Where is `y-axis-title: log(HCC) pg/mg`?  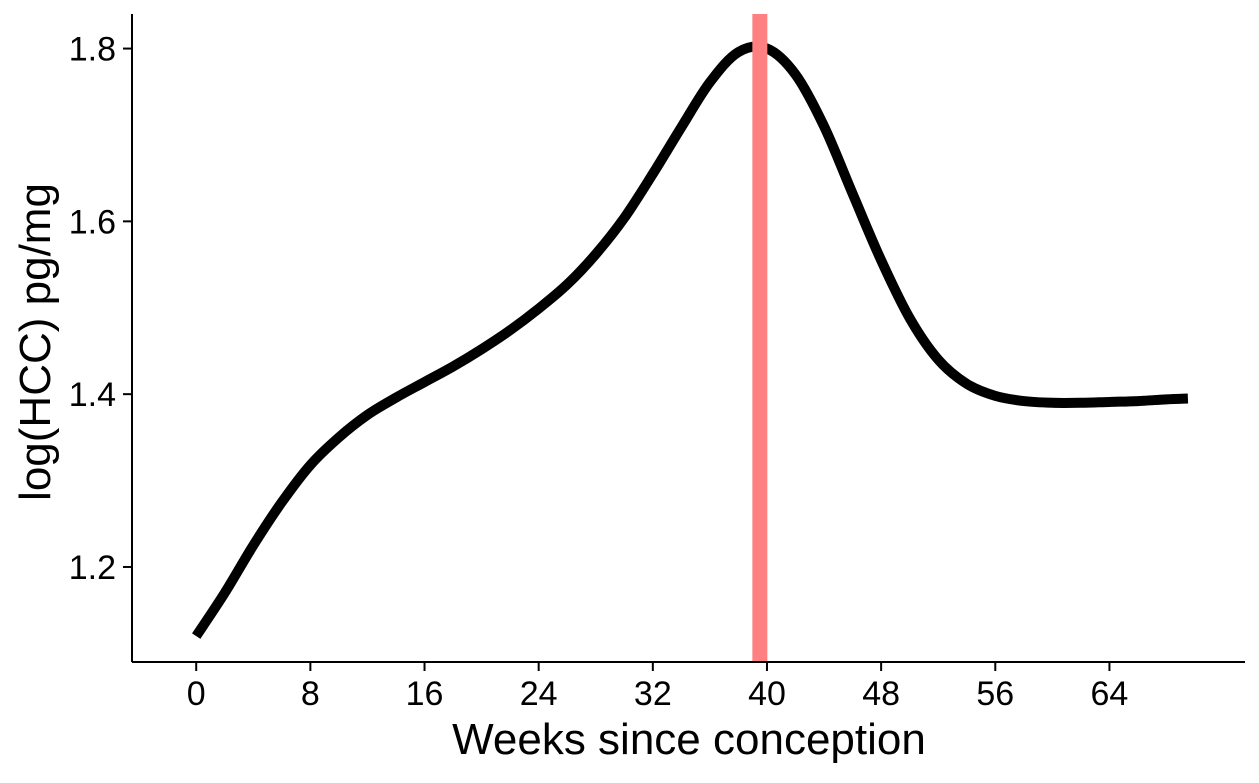
y-axis-title: log(HCC) pg/mg is located at coordinates (35, 342).